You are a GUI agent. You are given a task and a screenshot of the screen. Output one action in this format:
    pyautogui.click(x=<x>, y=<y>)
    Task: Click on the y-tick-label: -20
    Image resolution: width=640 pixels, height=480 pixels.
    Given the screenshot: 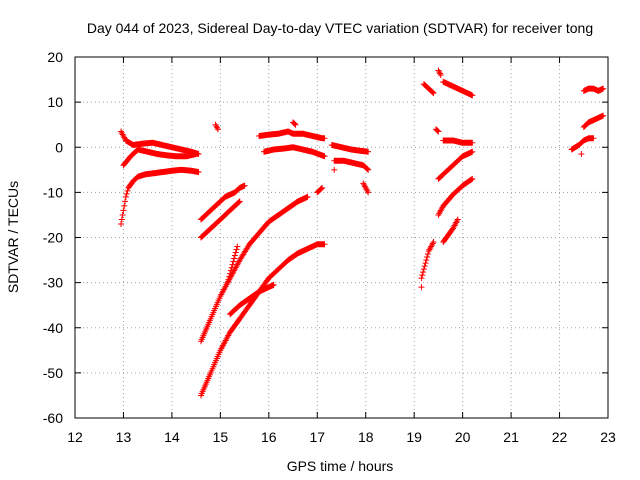 What is the action you would take?
    pyautogui.click(x=53, y=238)
    